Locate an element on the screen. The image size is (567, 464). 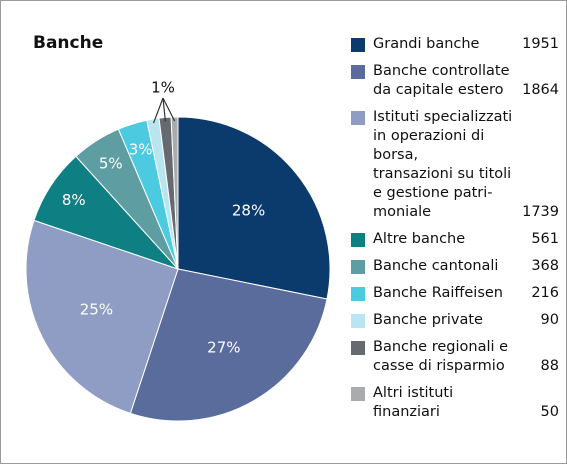
legend-item: Altre banche 561 is located at coordinates (454, 239).